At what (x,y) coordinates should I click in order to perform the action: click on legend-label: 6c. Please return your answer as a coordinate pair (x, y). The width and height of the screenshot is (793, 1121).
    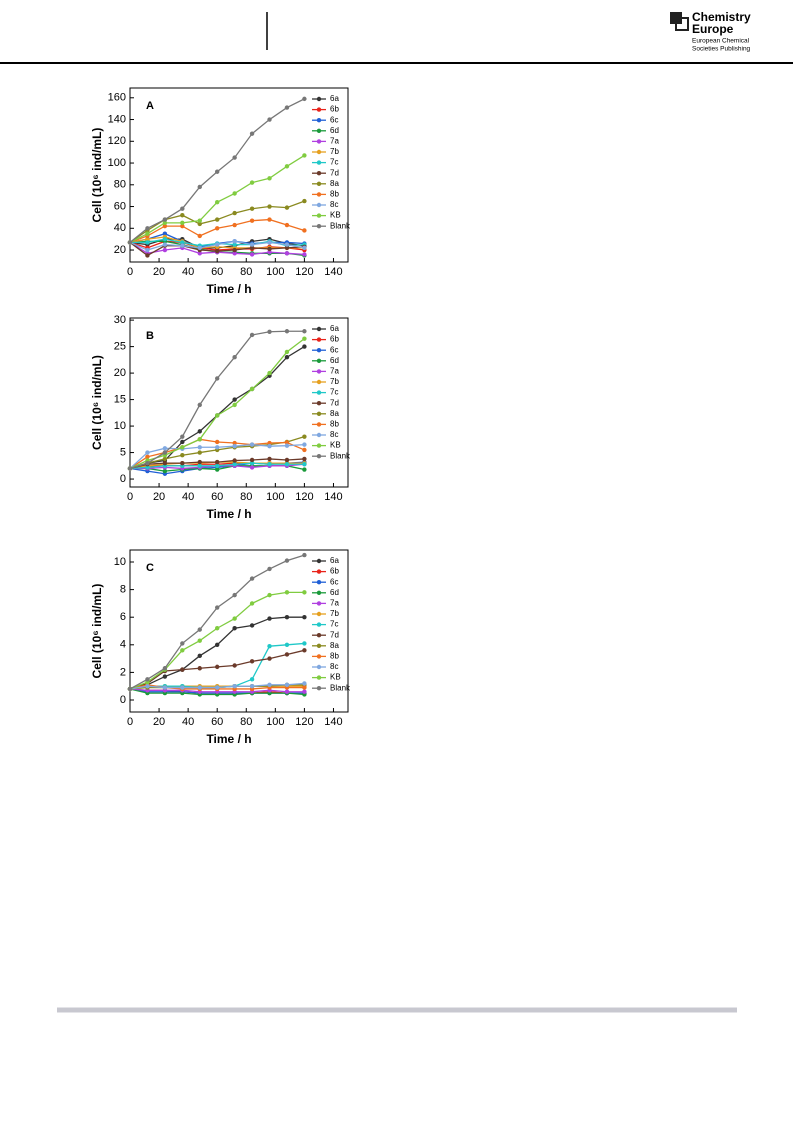
    Looking at the image, I should click on (334, 119).